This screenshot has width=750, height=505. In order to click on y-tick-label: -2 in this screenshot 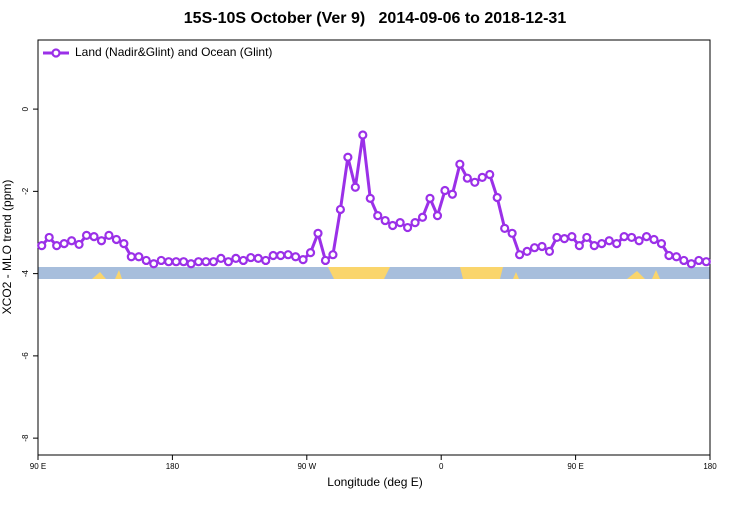, I will do `click(25, 191)`.